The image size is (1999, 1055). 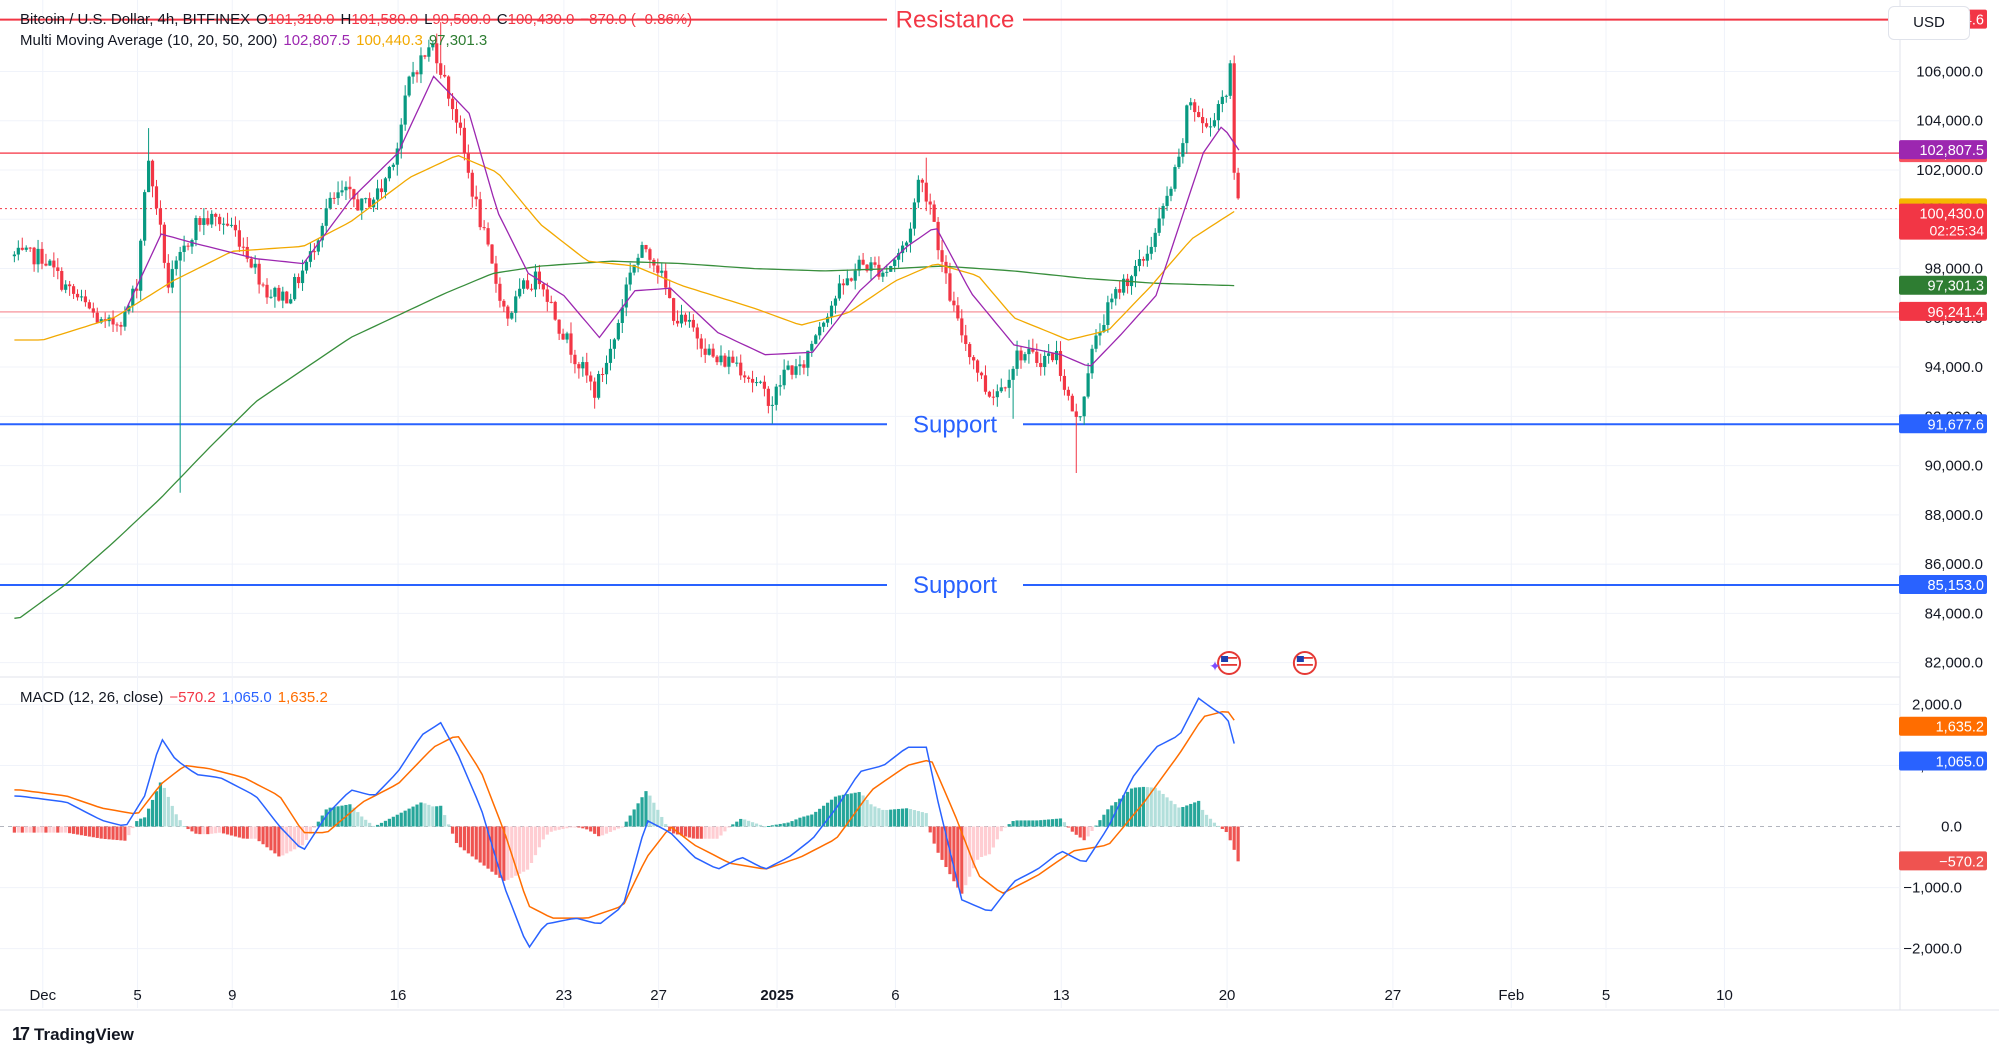 I want to click on indicator-price-tag: 100,430.002:25:34, so click(x=1943, y=221).